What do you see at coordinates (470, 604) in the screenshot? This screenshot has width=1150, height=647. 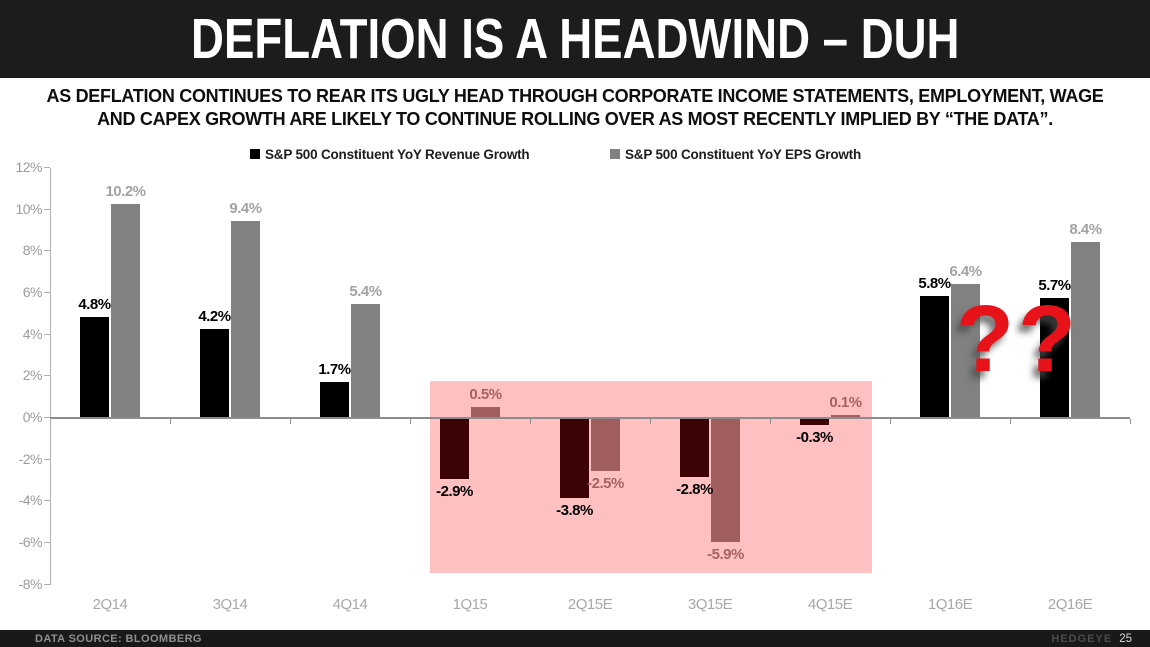 I see `category-label-1Q15: 1Q15` at bounding box center [470, 604].